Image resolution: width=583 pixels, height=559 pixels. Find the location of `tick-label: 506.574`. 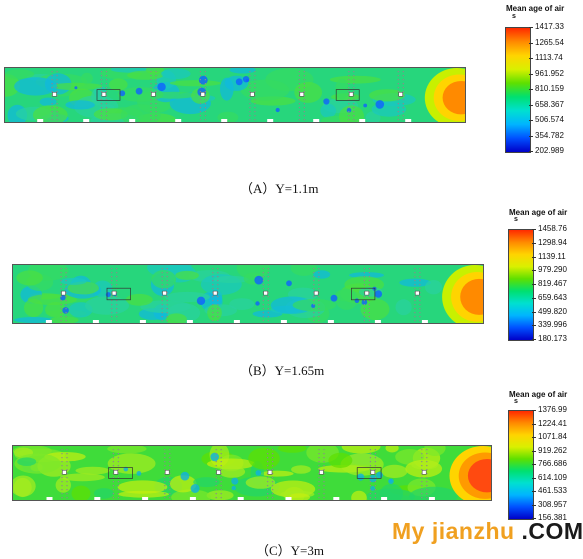

tick-label: 506.574 is located at coordinates (549, 119).